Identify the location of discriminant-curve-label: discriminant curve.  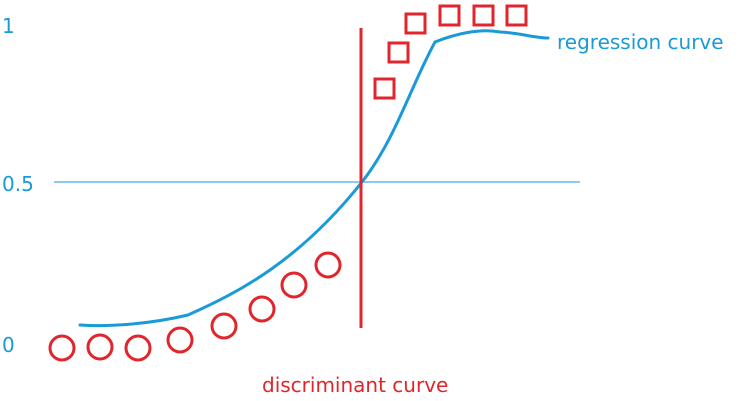
(355, 385).